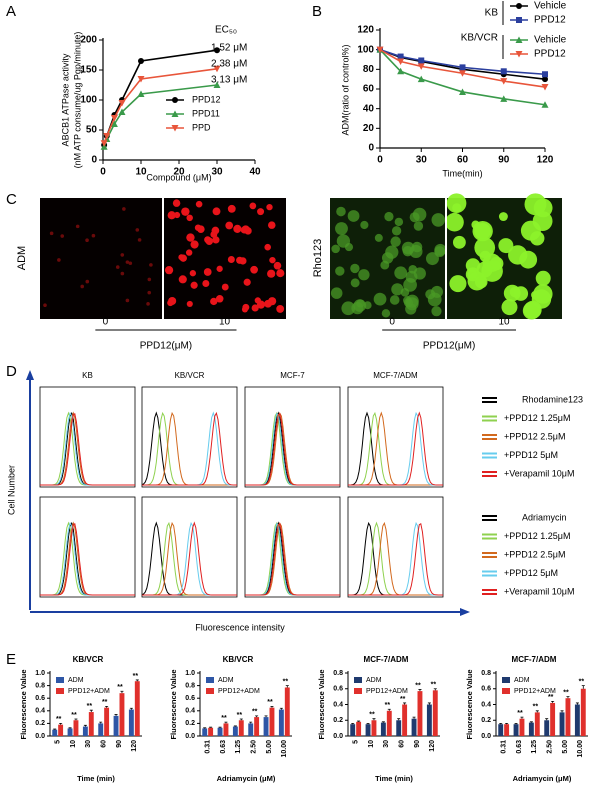 The width and height of the screenshot is (600, 787). Describe the element at coordinates (345, 89) in the screenshot. I see `y-axis-label: ADM(ratio of control%)` at that location.